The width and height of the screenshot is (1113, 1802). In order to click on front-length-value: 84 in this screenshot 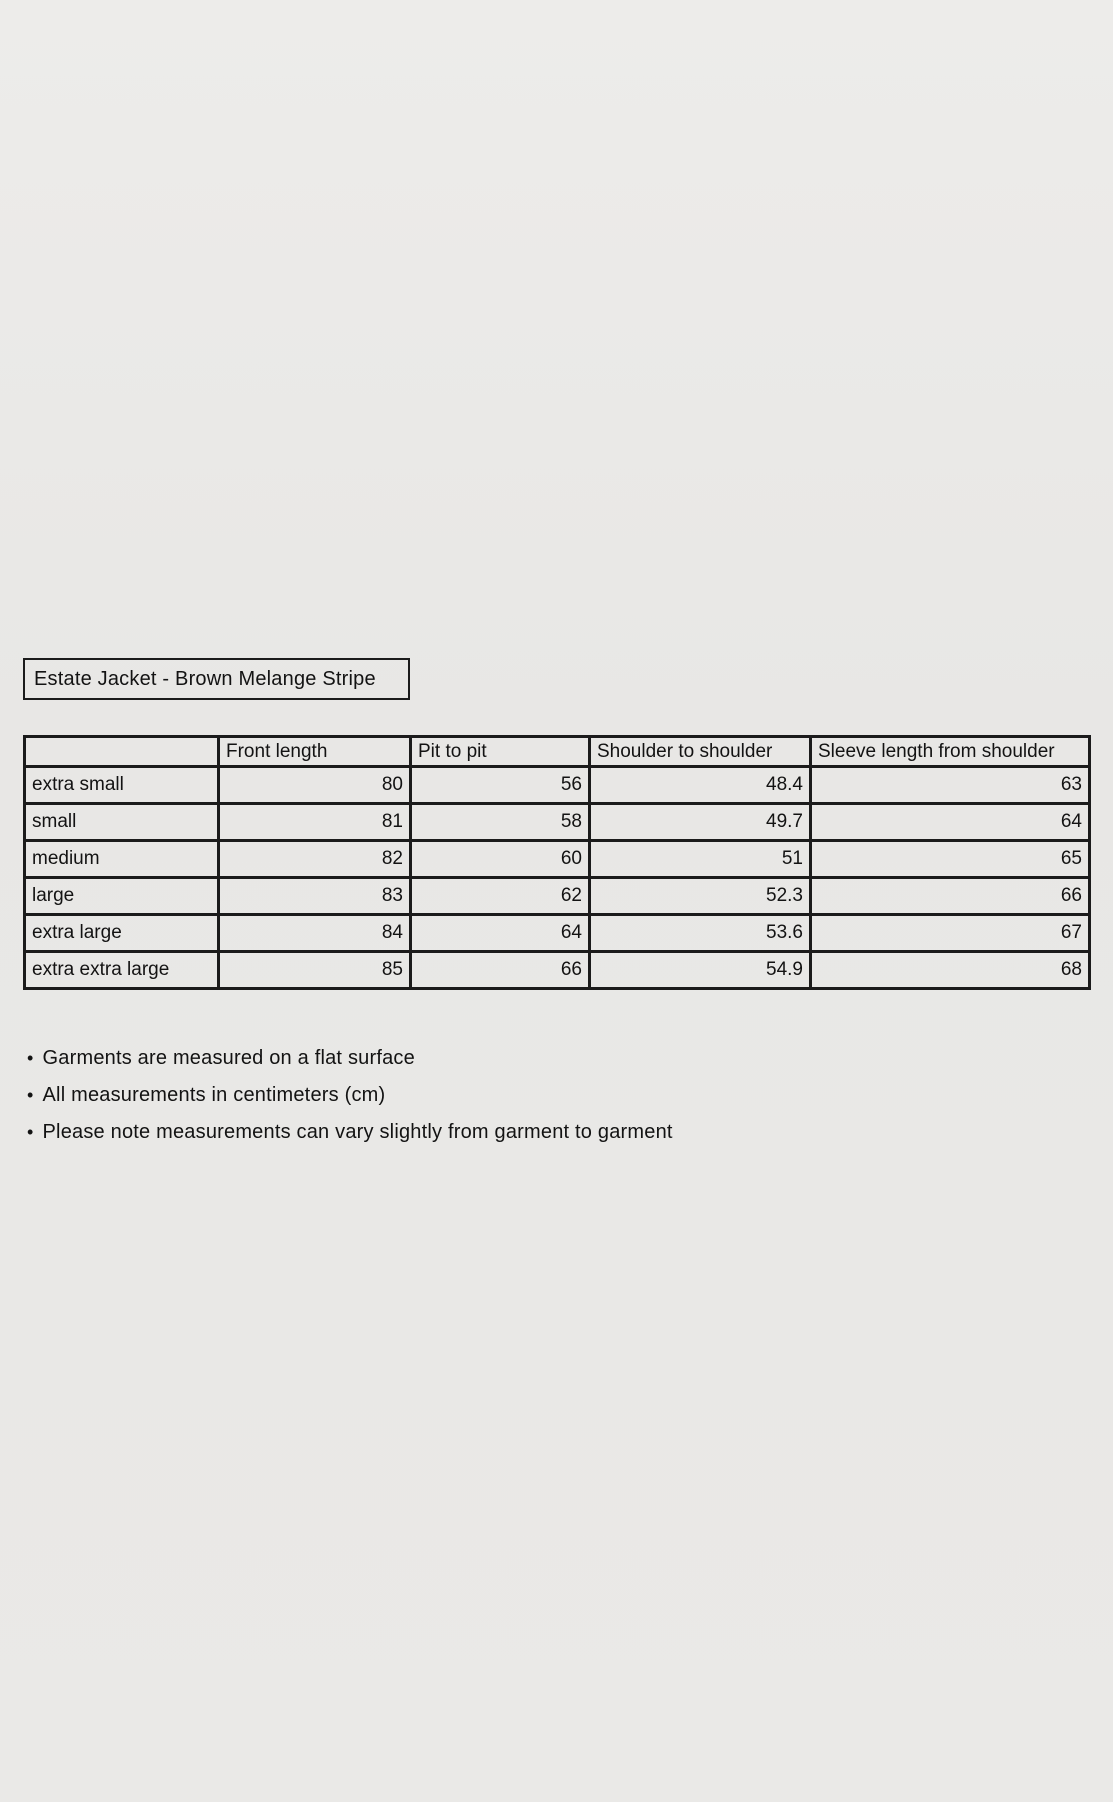, I will do `click(314, 933)`.